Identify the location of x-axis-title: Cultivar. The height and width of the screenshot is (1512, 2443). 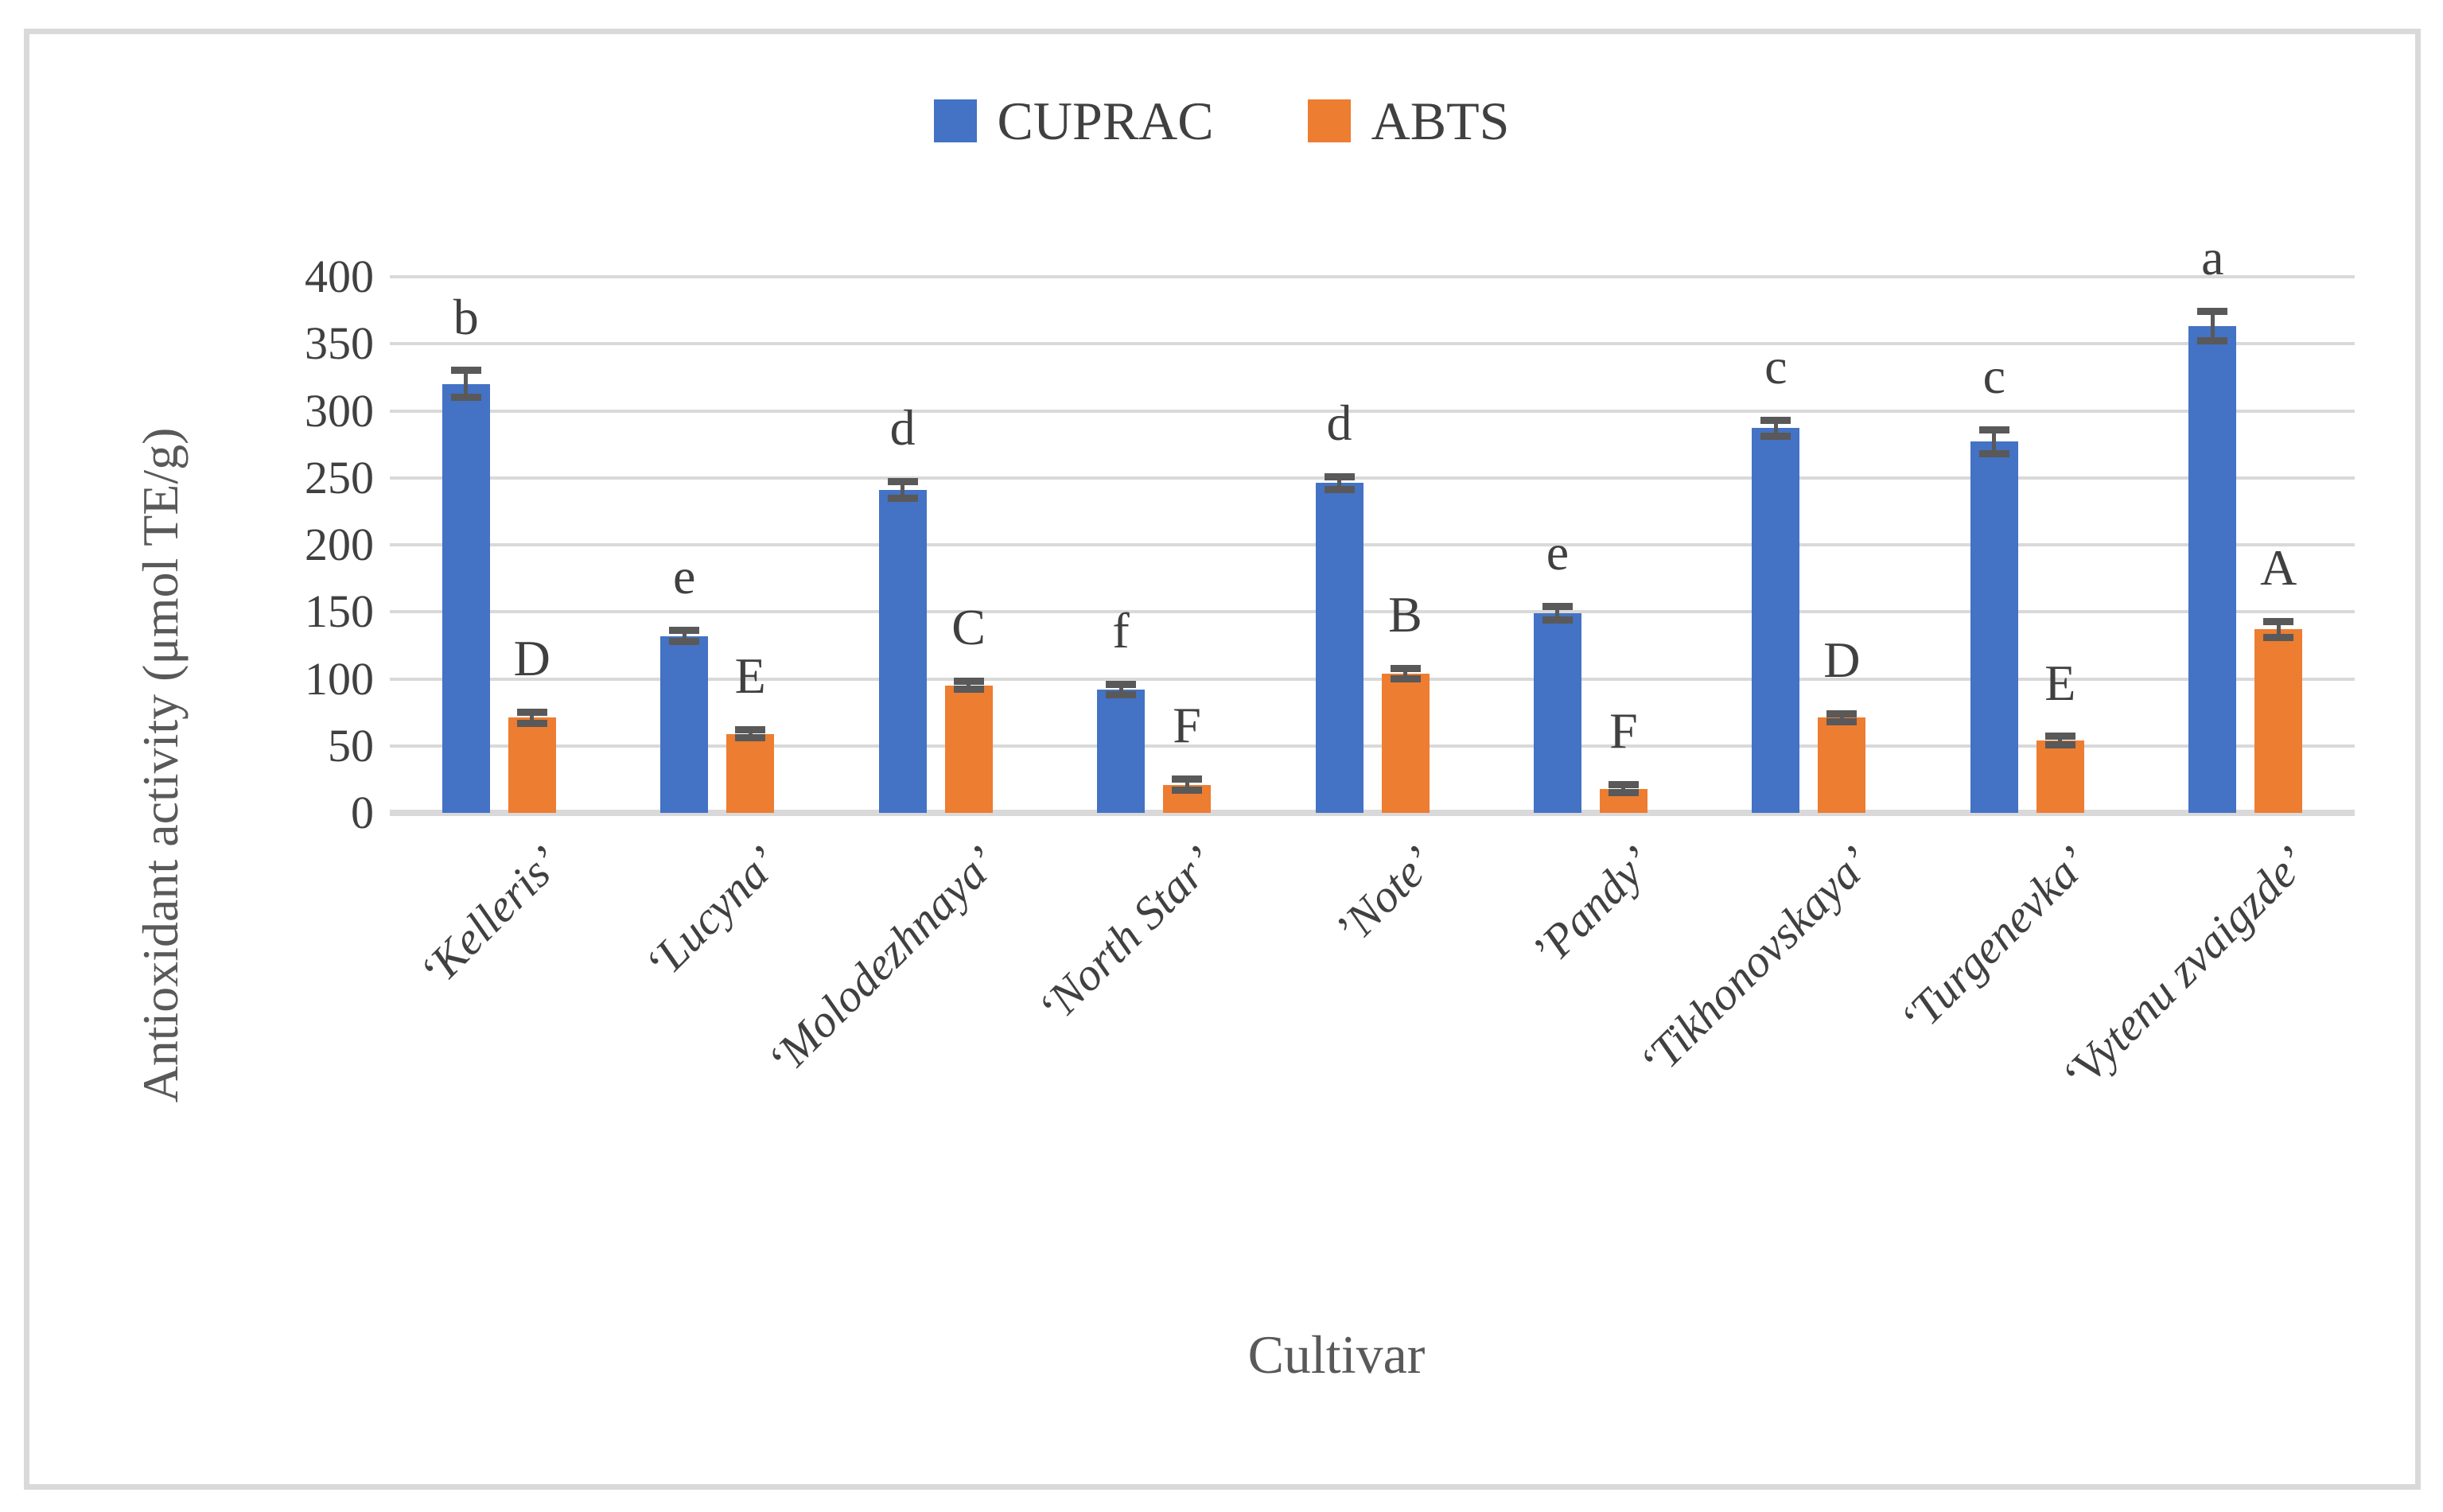
(1336, 1354).